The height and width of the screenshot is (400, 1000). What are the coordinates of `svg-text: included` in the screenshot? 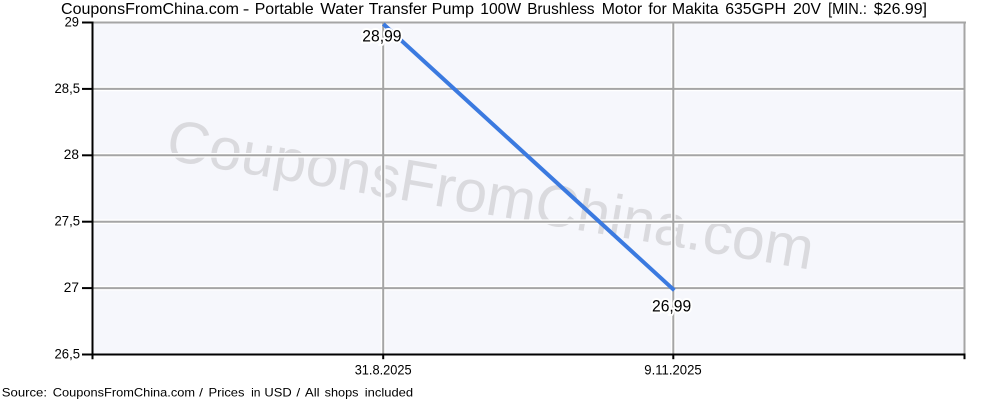 It's located at (389, 393).